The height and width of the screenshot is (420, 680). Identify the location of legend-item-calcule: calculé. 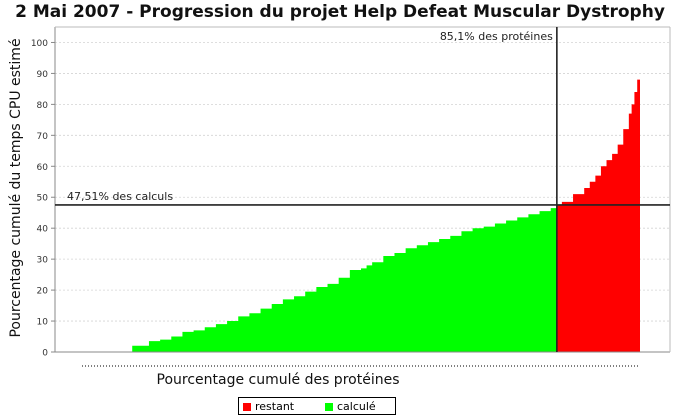
(350, 406).